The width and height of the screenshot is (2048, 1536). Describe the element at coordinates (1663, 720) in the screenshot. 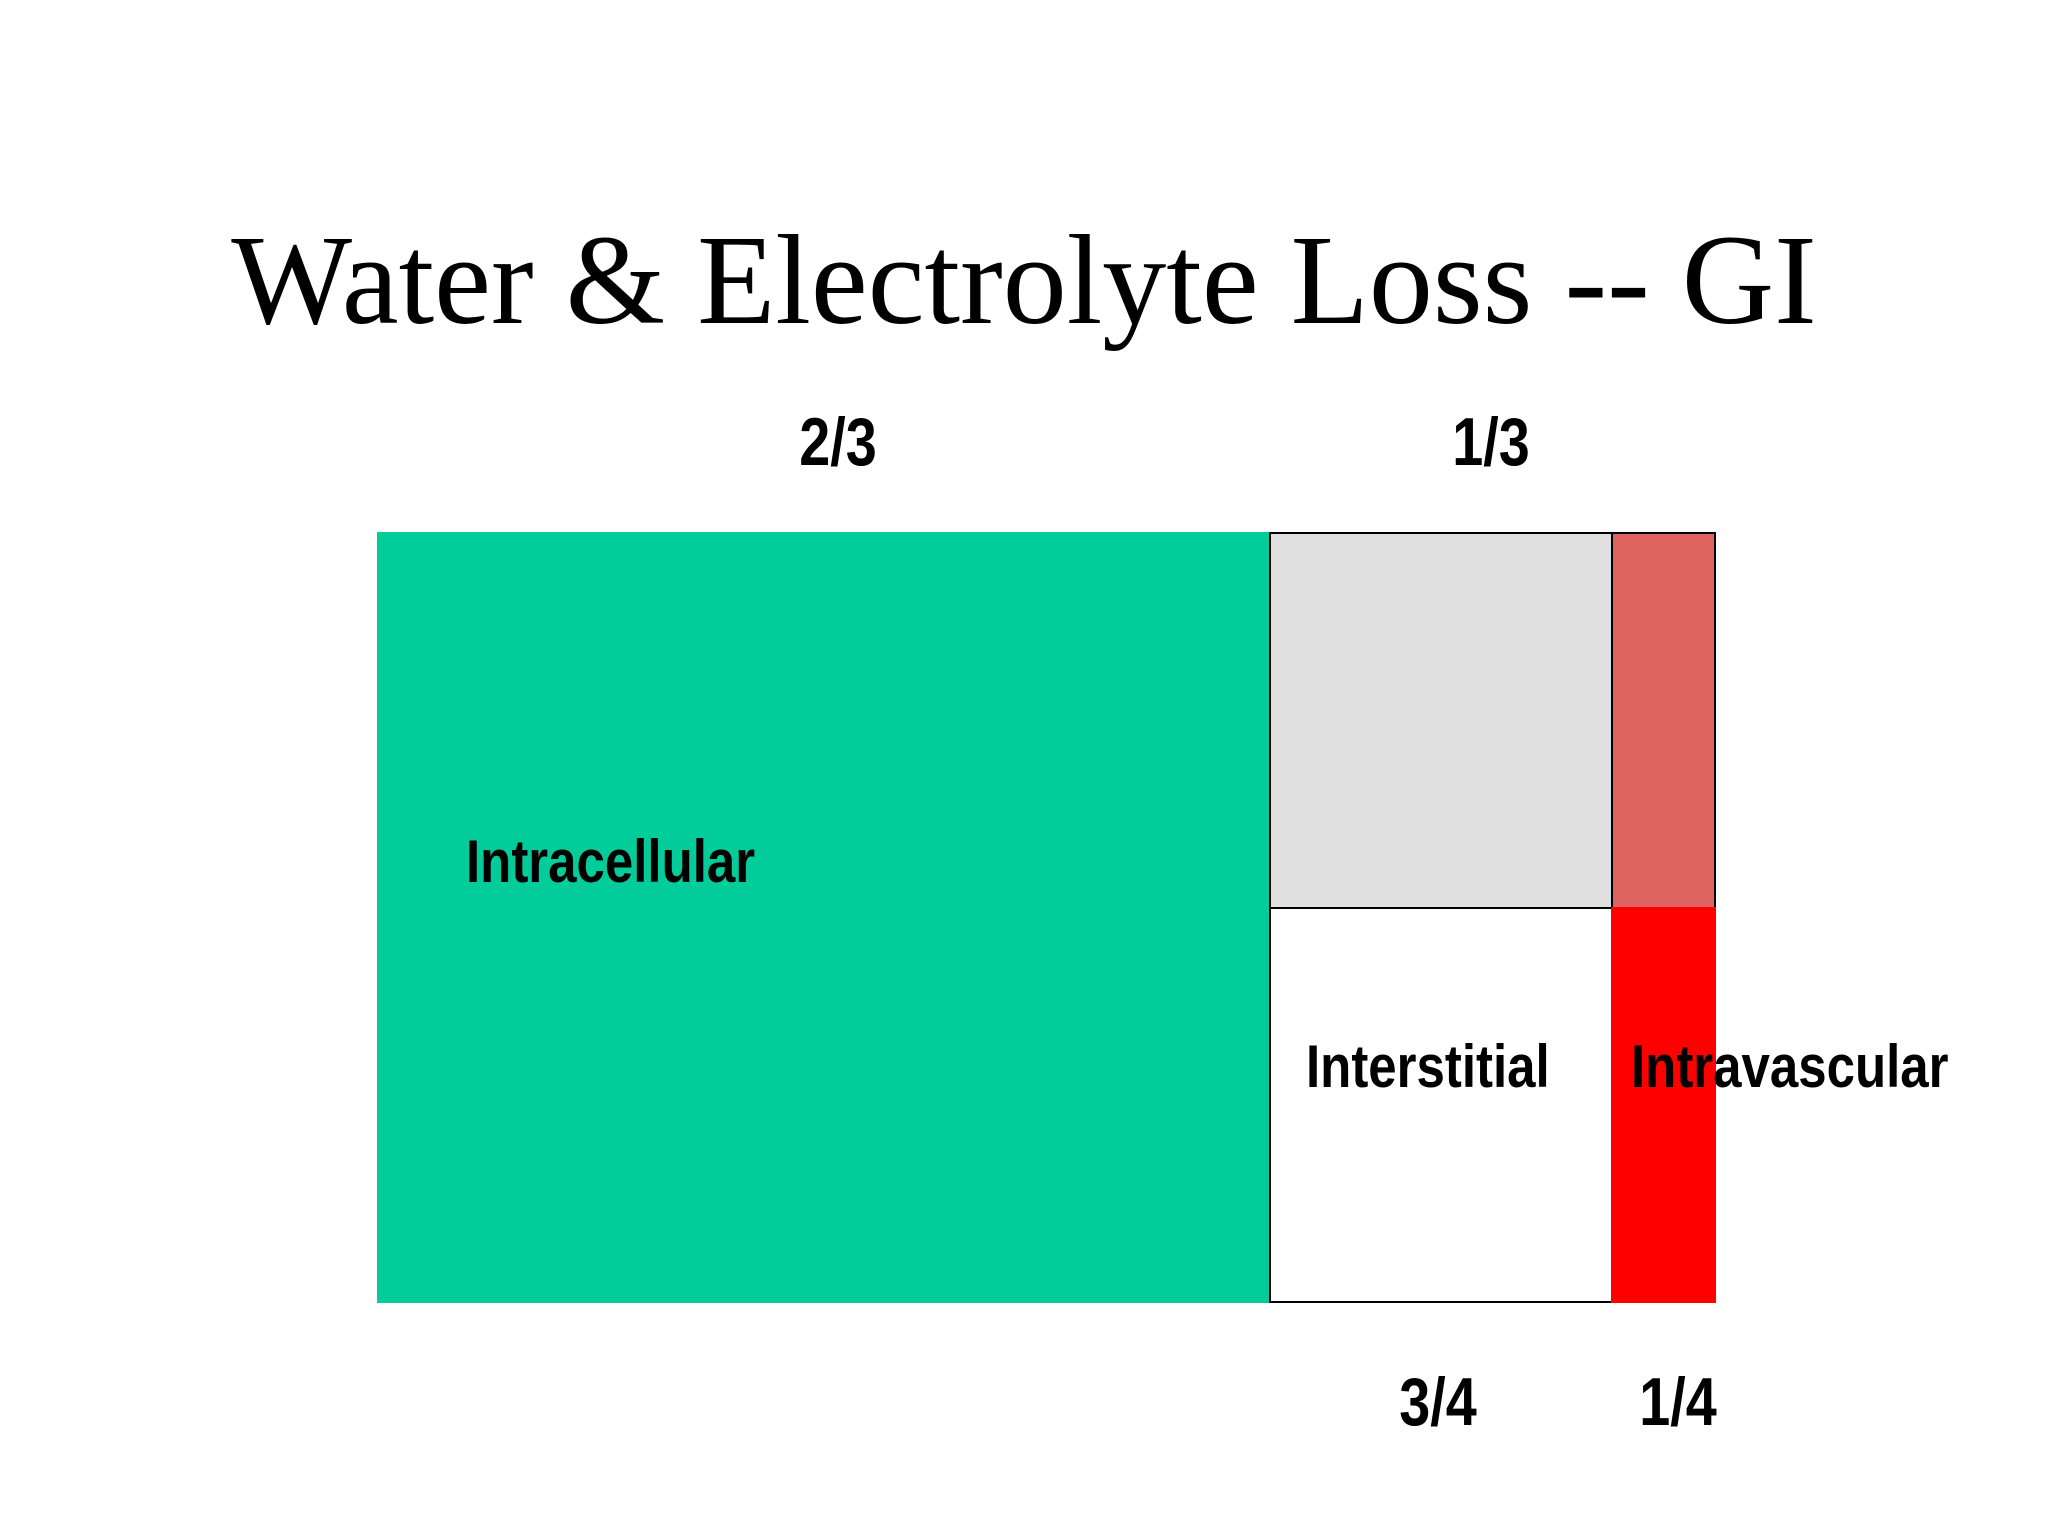

I see `intravascular-lost-portion` at that location.